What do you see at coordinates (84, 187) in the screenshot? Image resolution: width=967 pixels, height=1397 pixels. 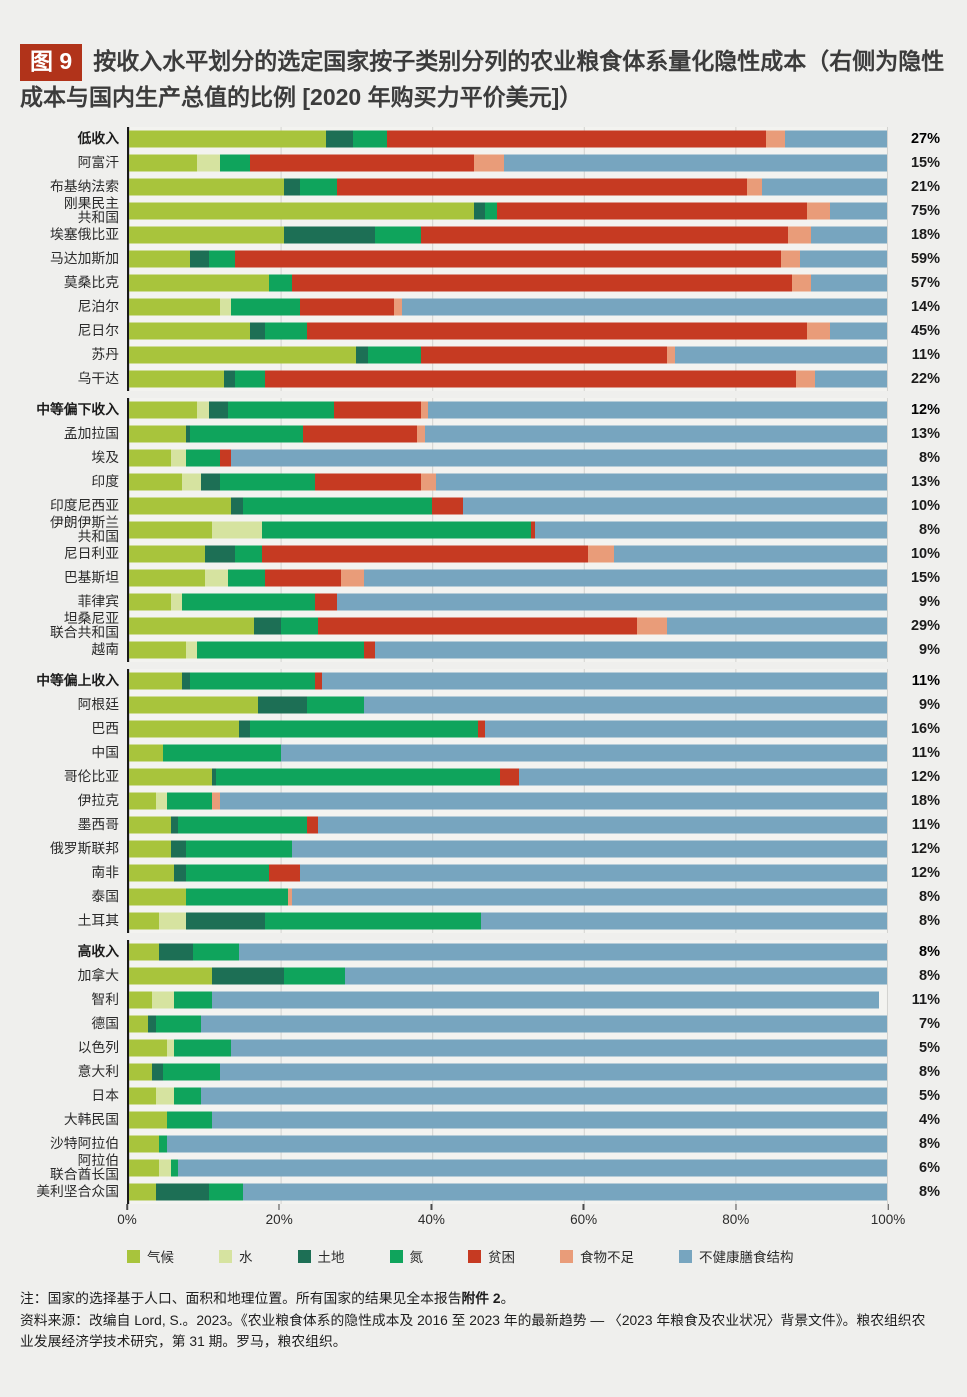 I see `row-label: 布基纳法索` at bounding box center [84, 187].